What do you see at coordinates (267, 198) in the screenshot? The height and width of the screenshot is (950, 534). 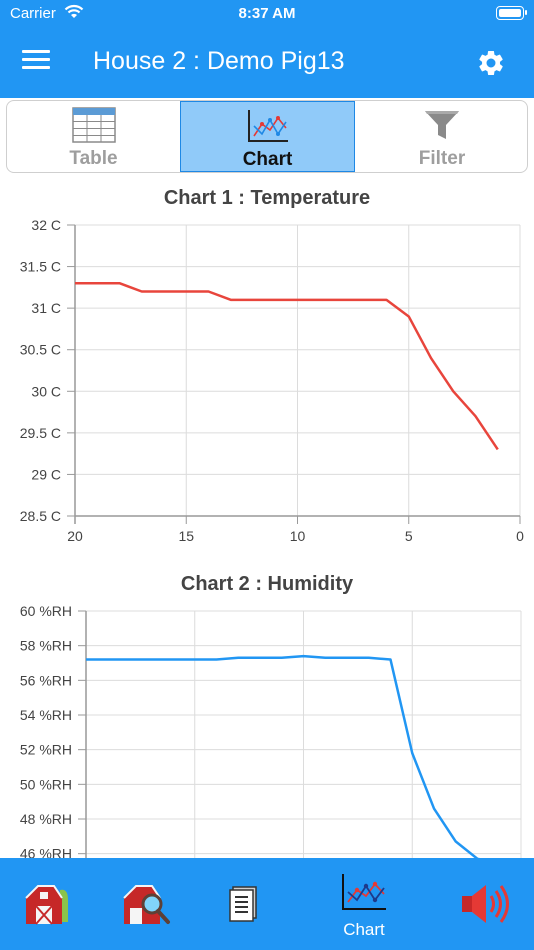 I see `chart-title: Chart 1 : Temperature` at bounding box center [267, 198].